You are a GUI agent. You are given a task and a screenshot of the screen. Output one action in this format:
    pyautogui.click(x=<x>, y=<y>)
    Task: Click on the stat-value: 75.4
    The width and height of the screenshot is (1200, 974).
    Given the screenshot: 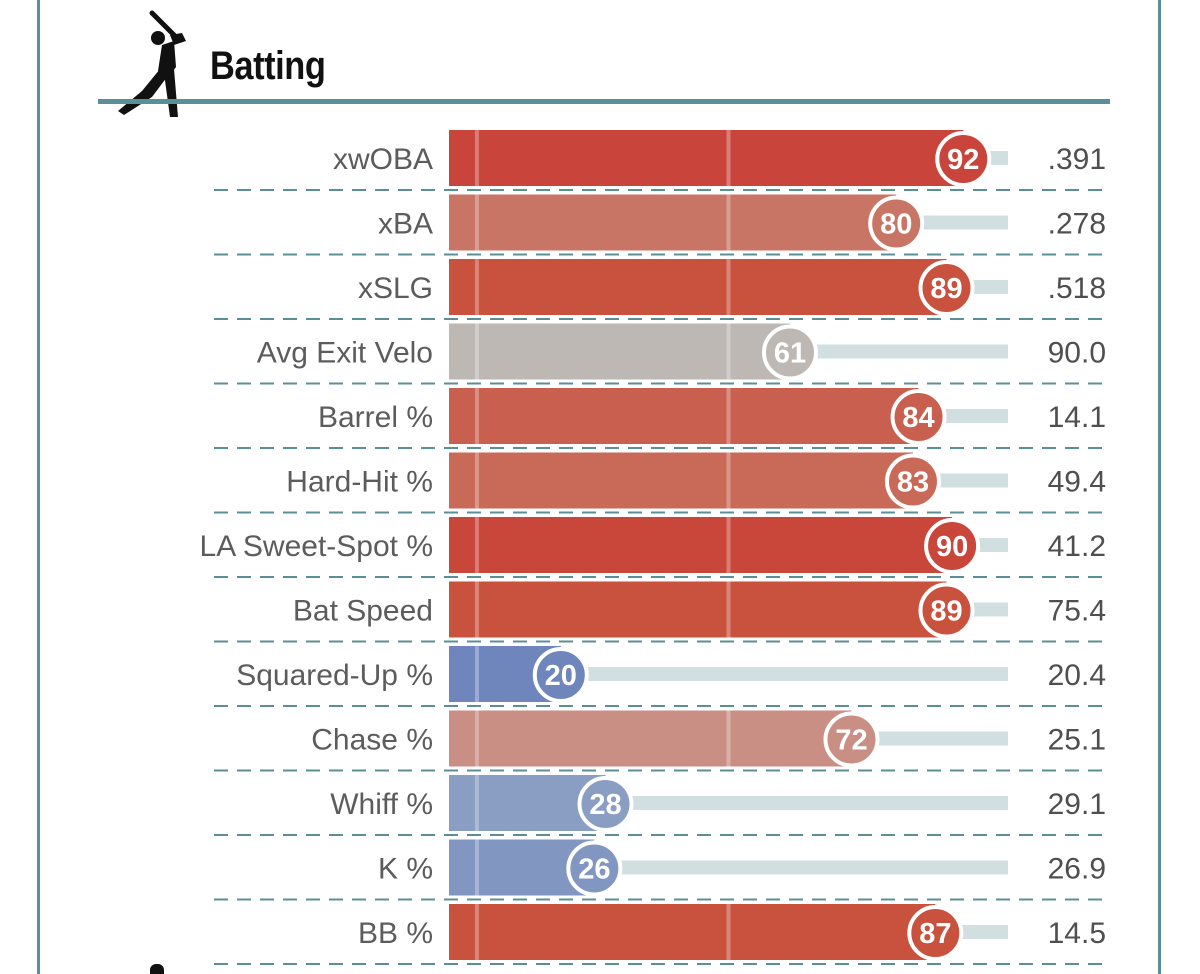 What is the action you would take?
    pyautogui.click(x=1077, y=611)
    